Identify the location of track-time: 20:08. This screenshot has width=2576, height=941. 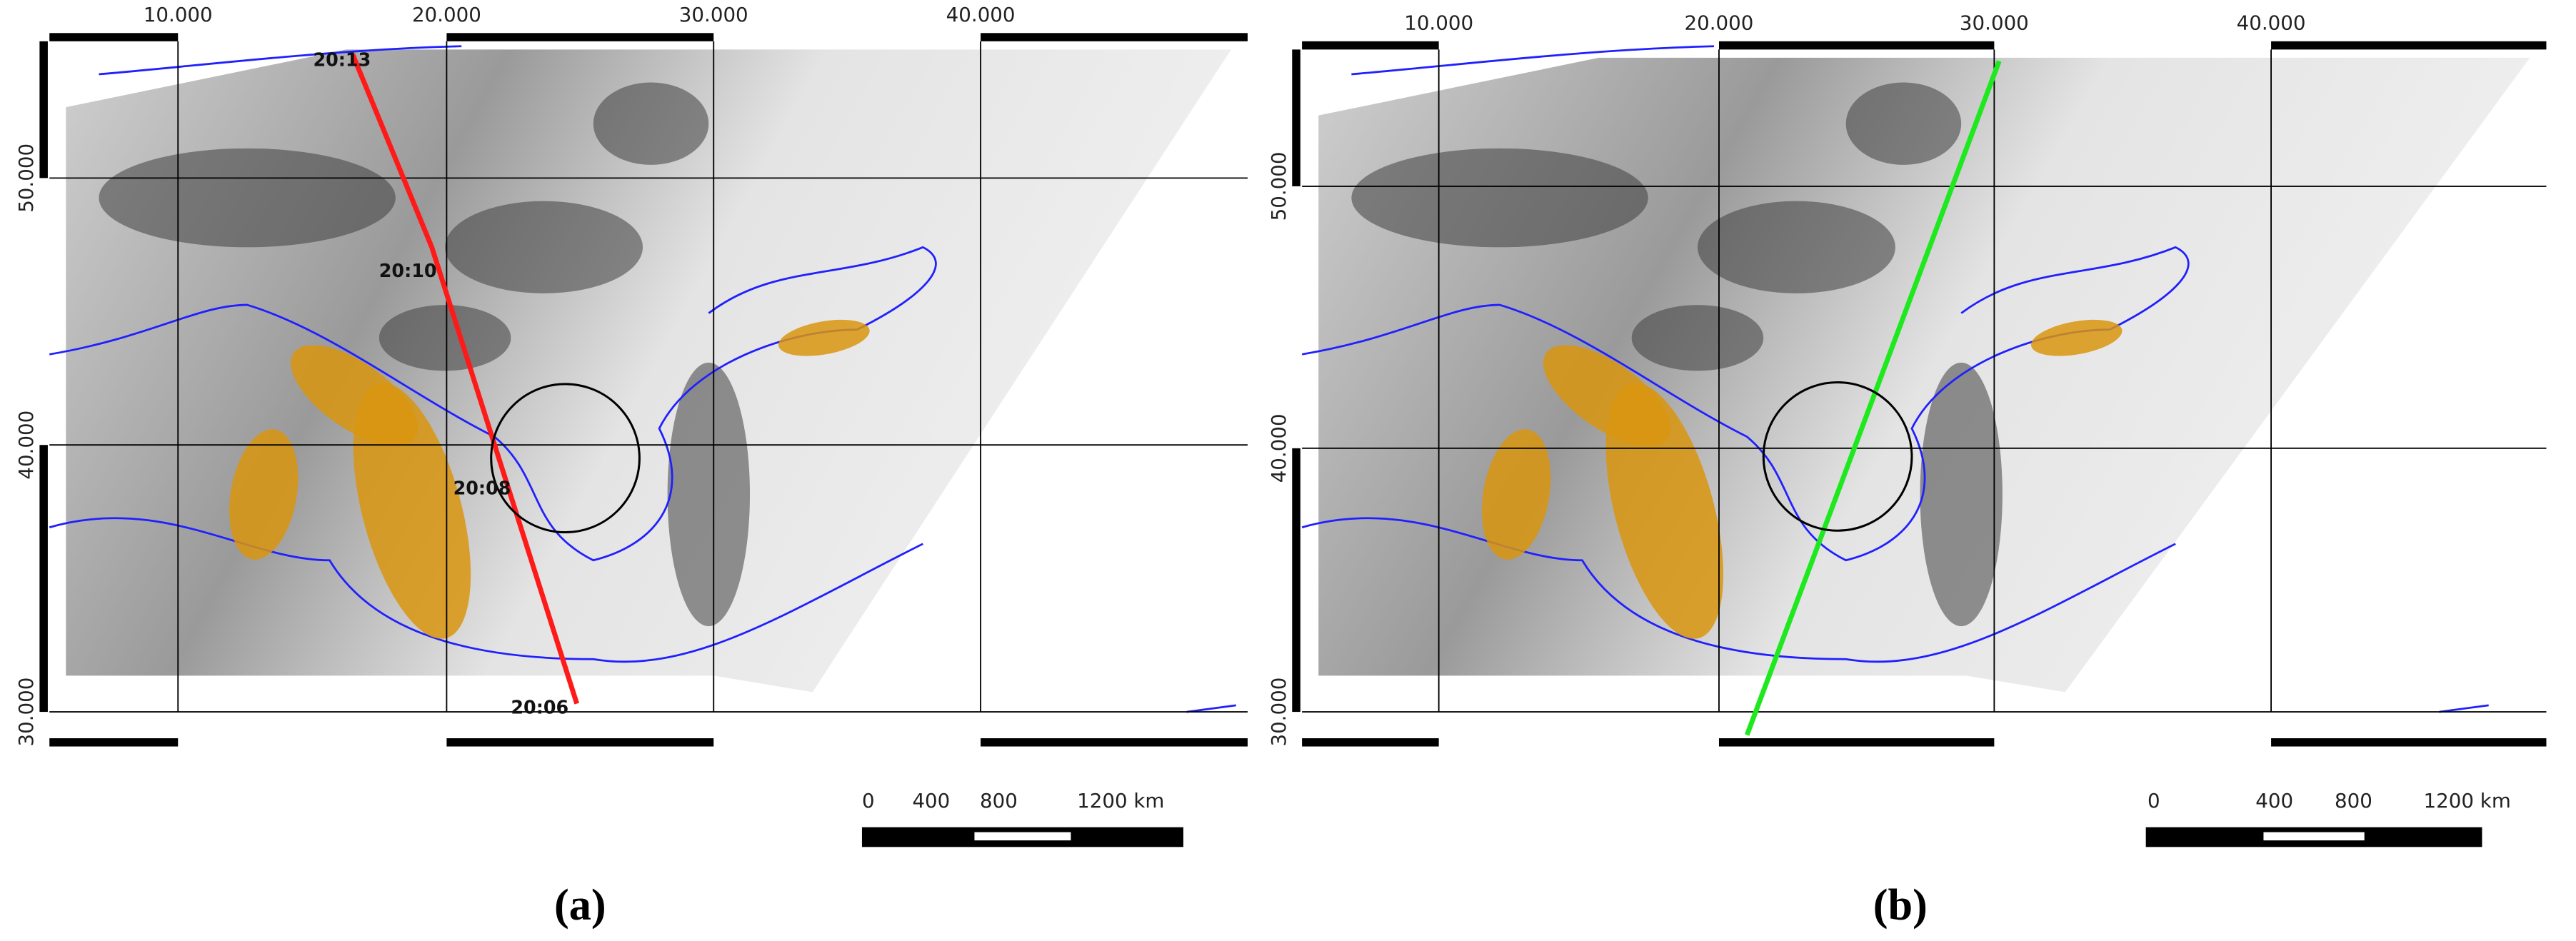
(482, 487).